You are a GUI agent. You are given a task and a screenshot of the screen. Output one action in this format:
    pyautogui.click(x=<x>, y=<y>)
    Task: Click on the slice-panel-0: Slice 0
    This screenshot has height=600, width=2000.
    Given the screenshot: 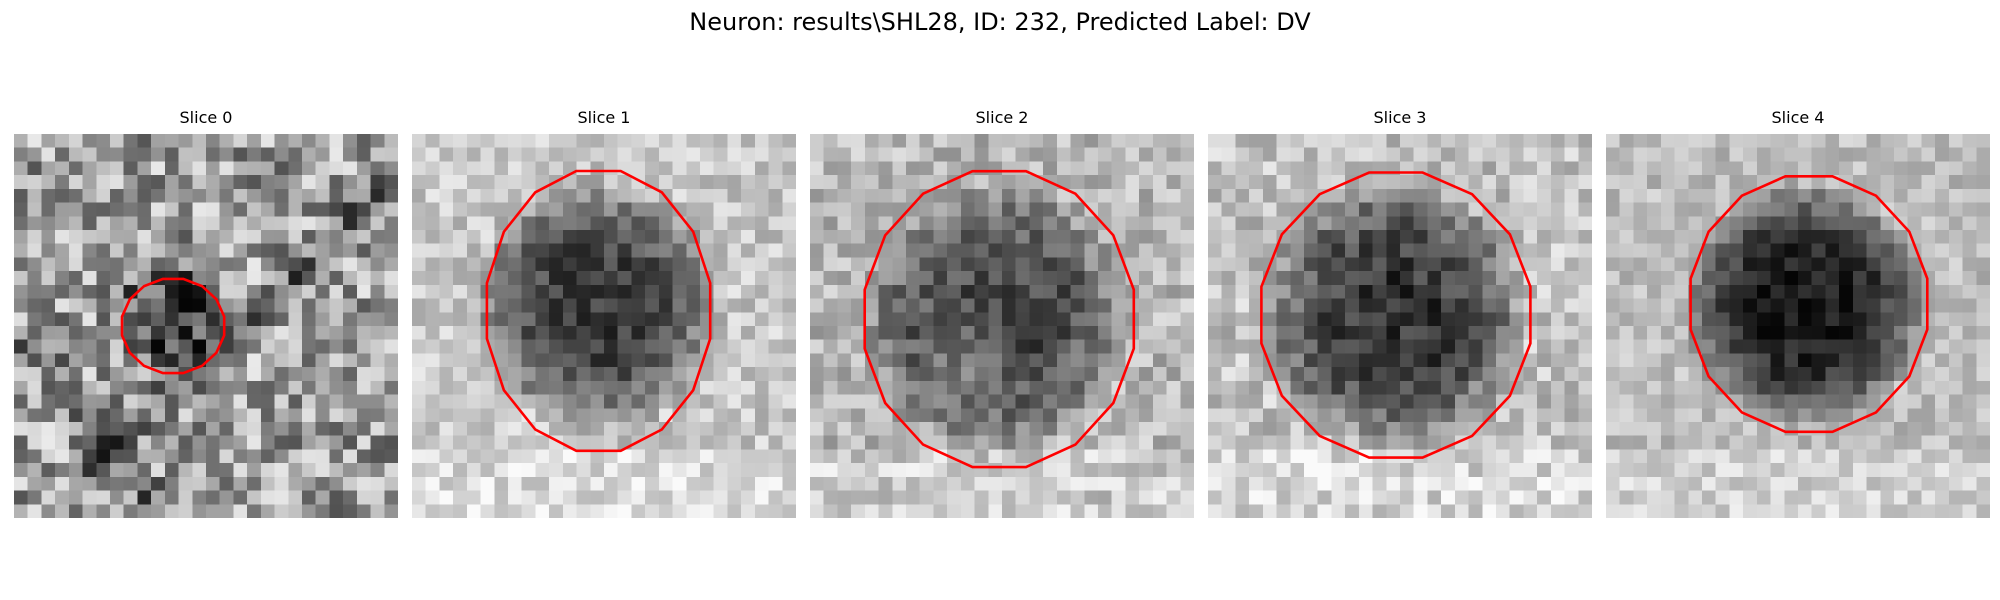 What is the action you would take?
    pyautogui.click(x=206, y=313)
    